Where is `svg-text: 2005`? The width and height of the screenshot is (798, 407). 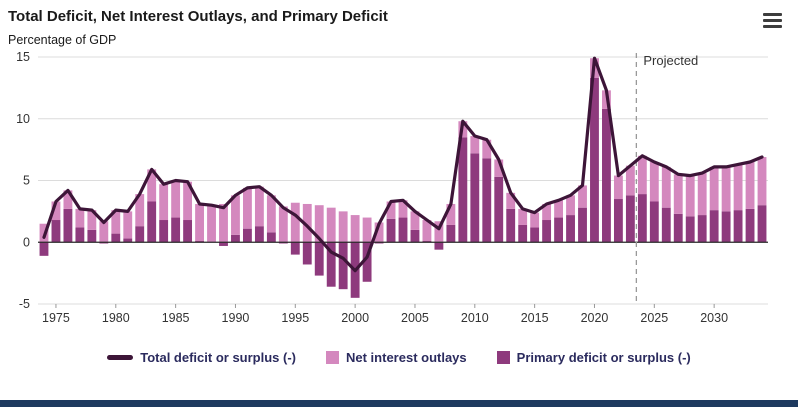
svg-text: 2005 is located at coordinates (415, 318).